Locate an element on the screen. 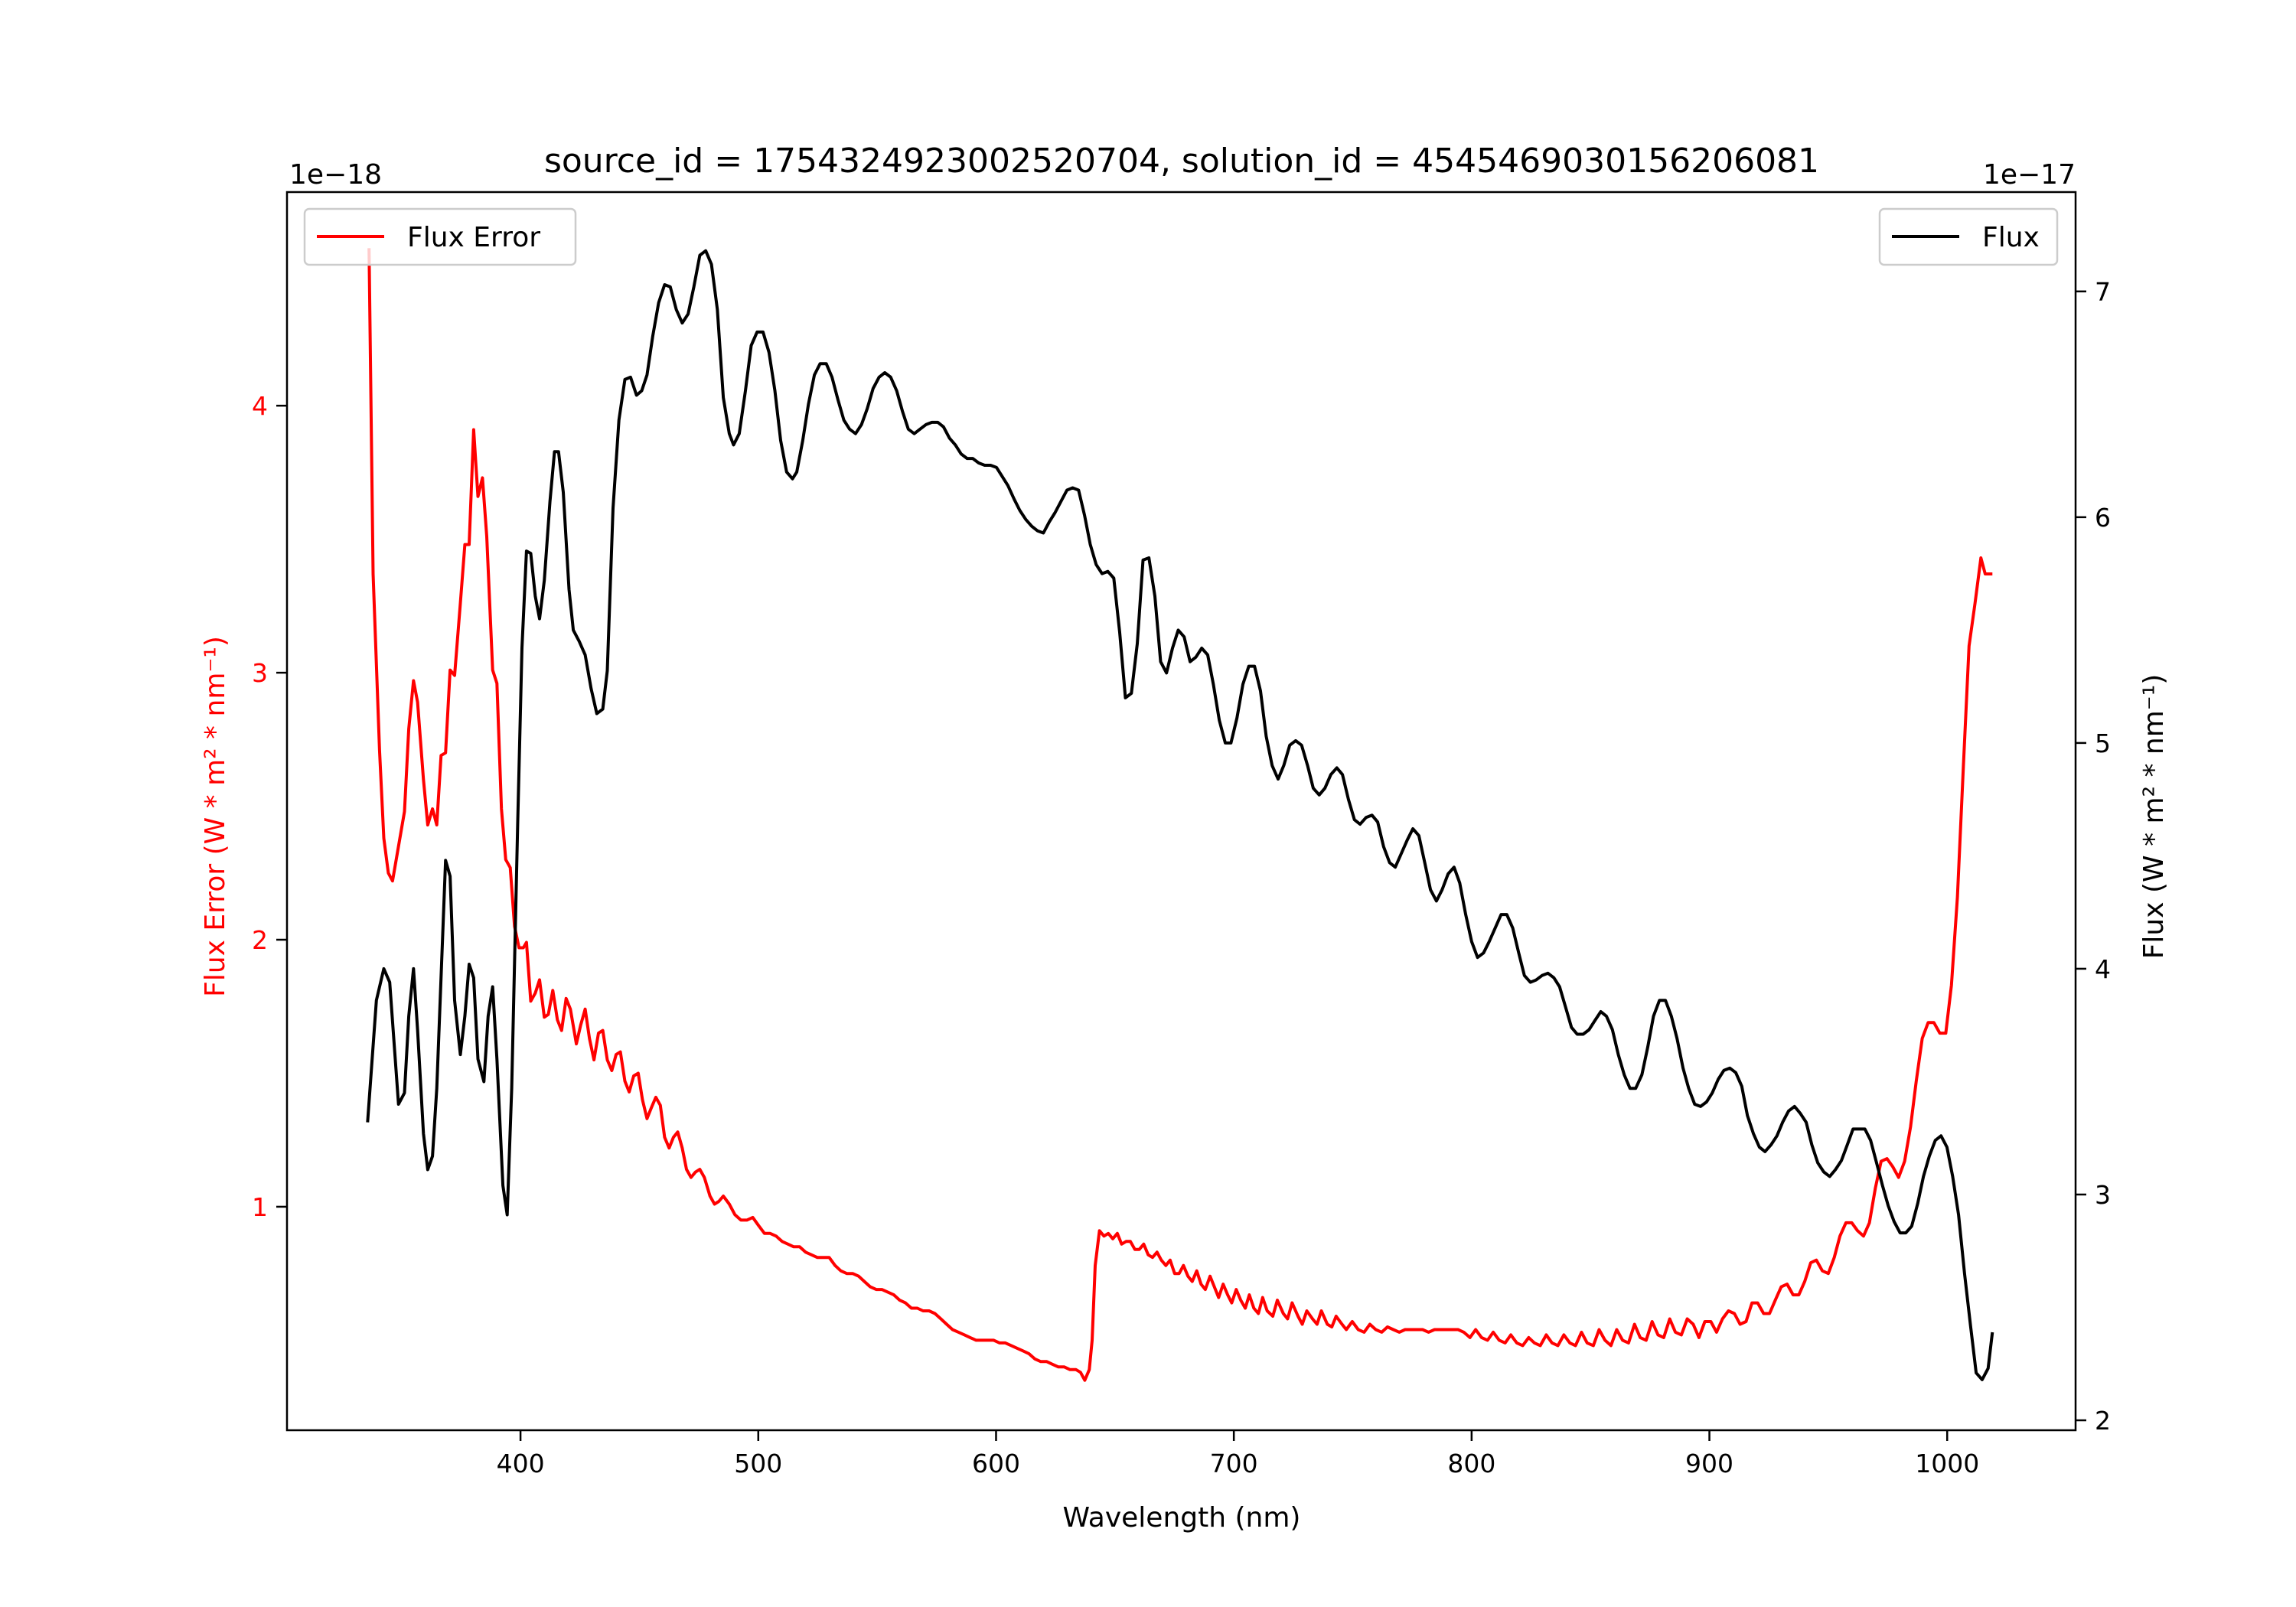 This screenshot has width=2296, height=1607. right-y-tick-label: 5 is located at coordinates (2103, 743).